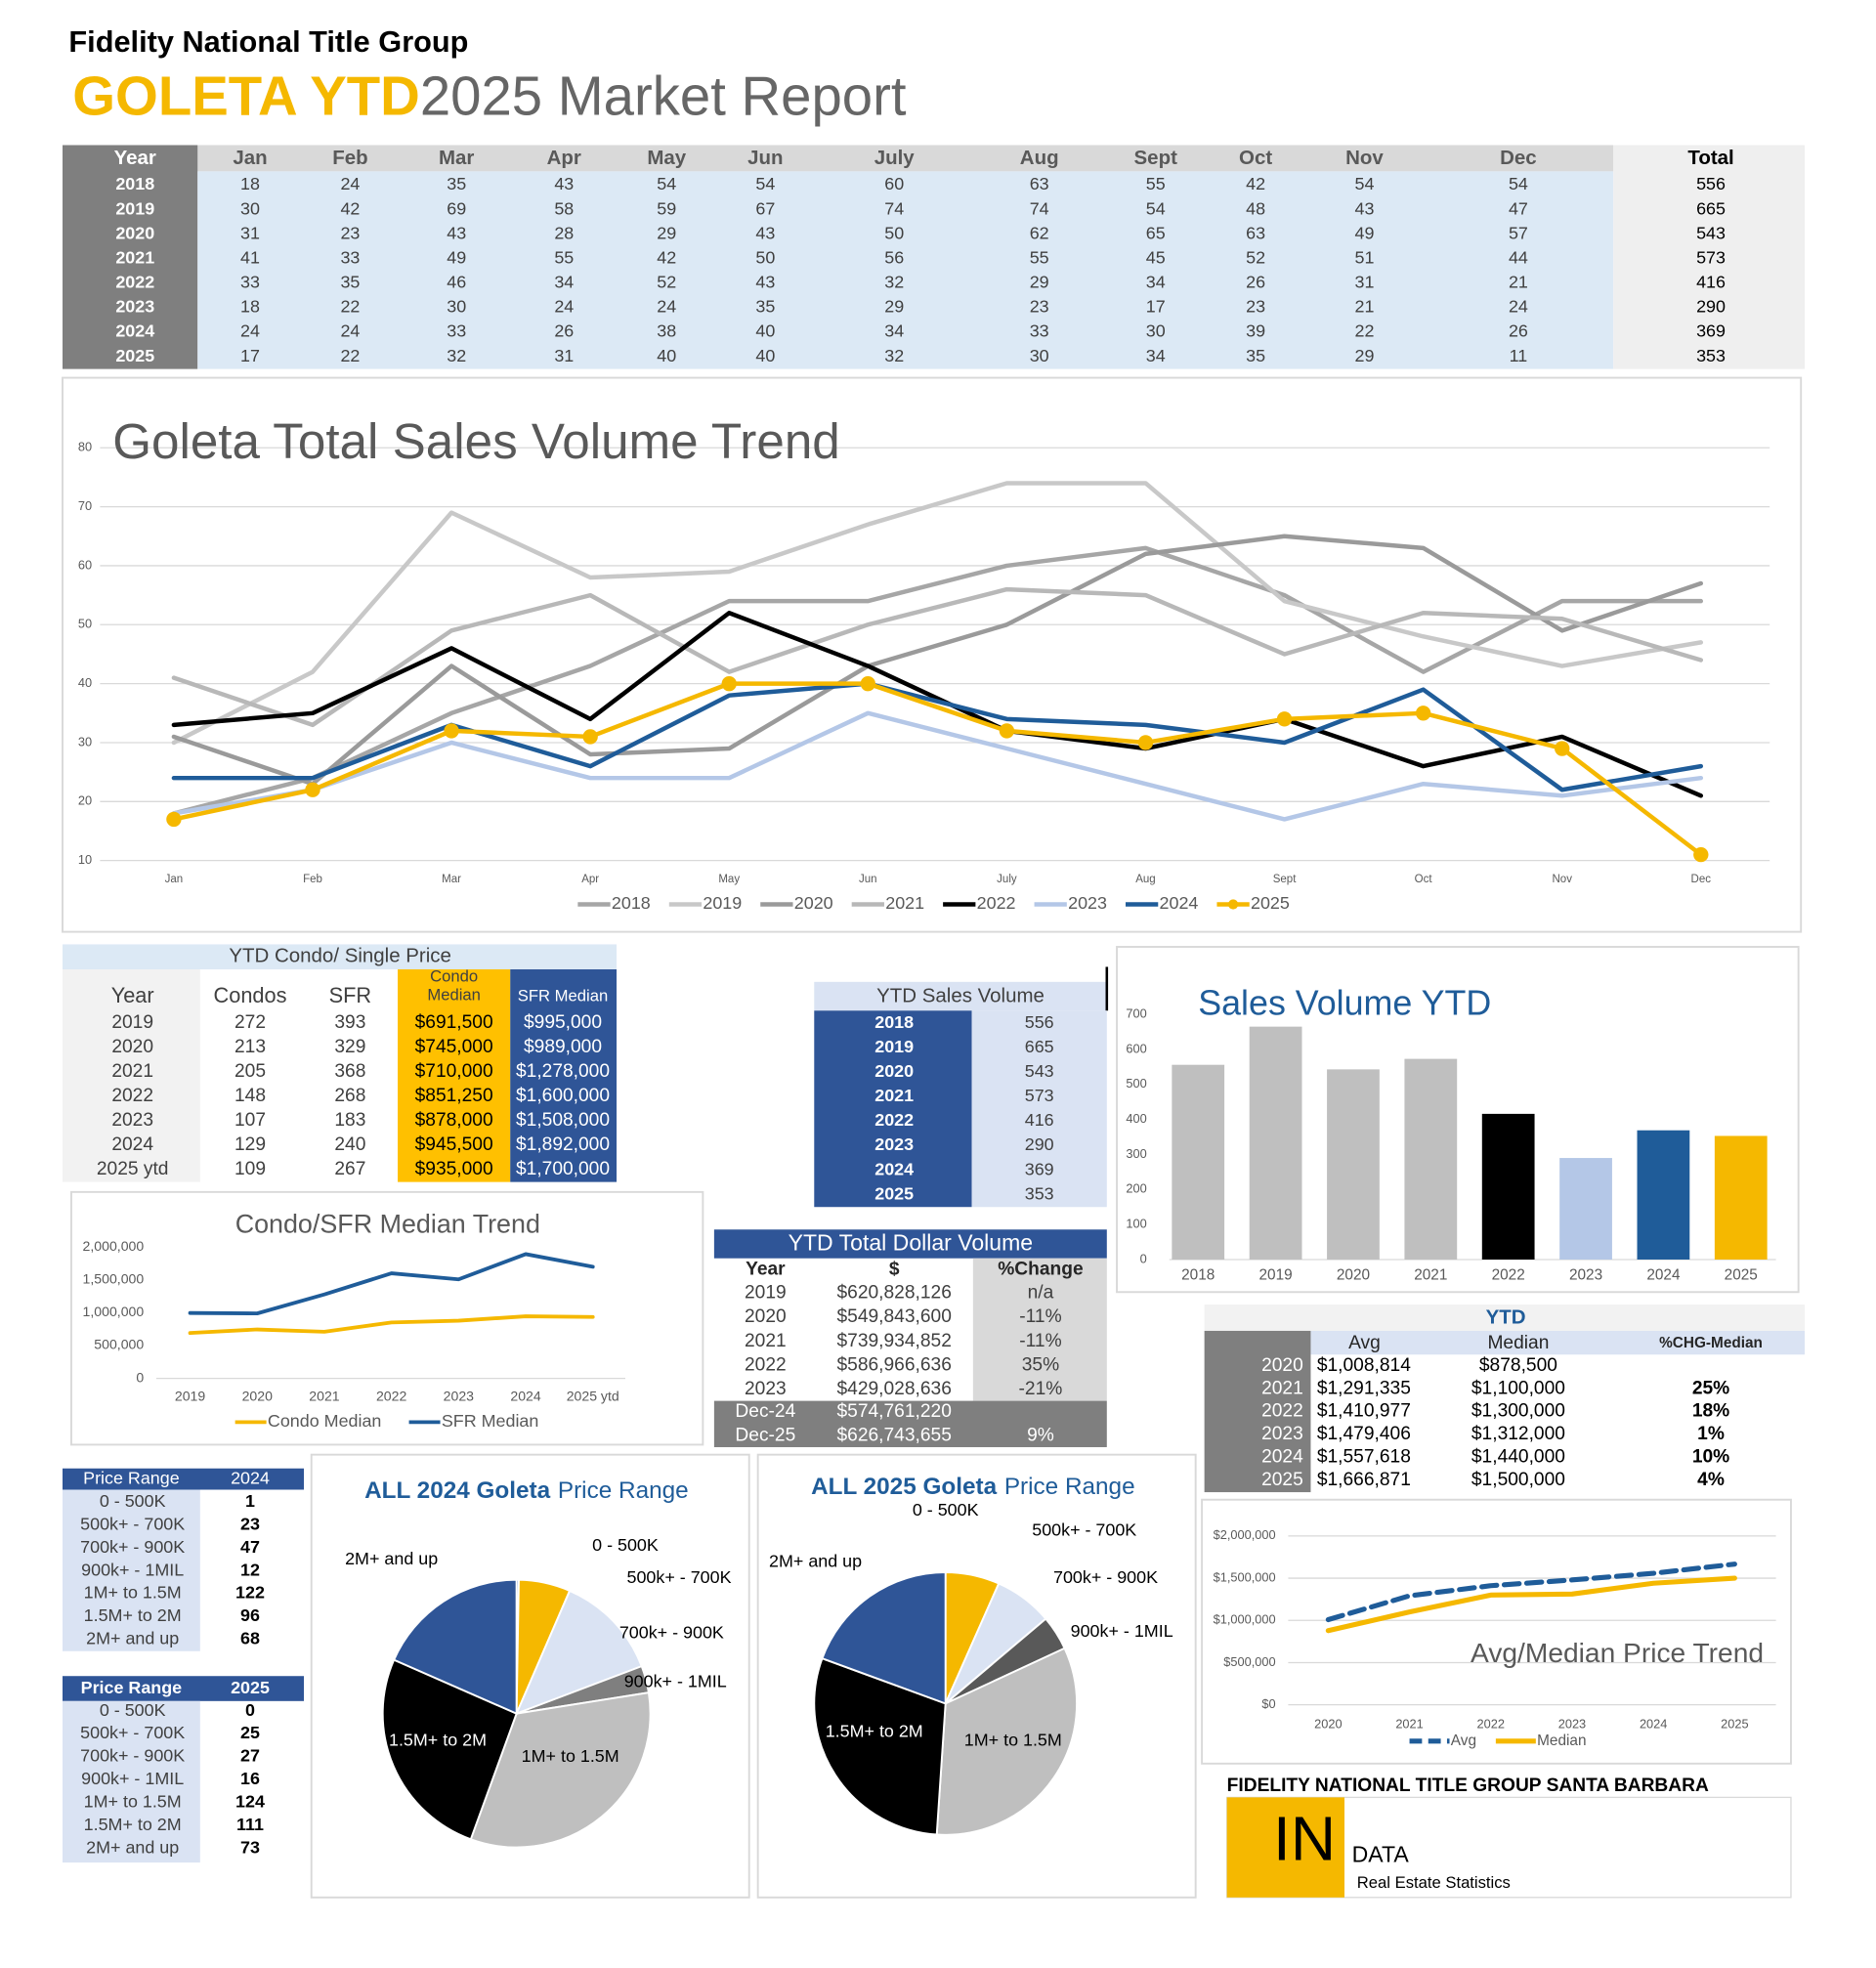  Describe the element at coordinates (85, 564) in the screenshot. I see `y-tick-label: 60` at that location.